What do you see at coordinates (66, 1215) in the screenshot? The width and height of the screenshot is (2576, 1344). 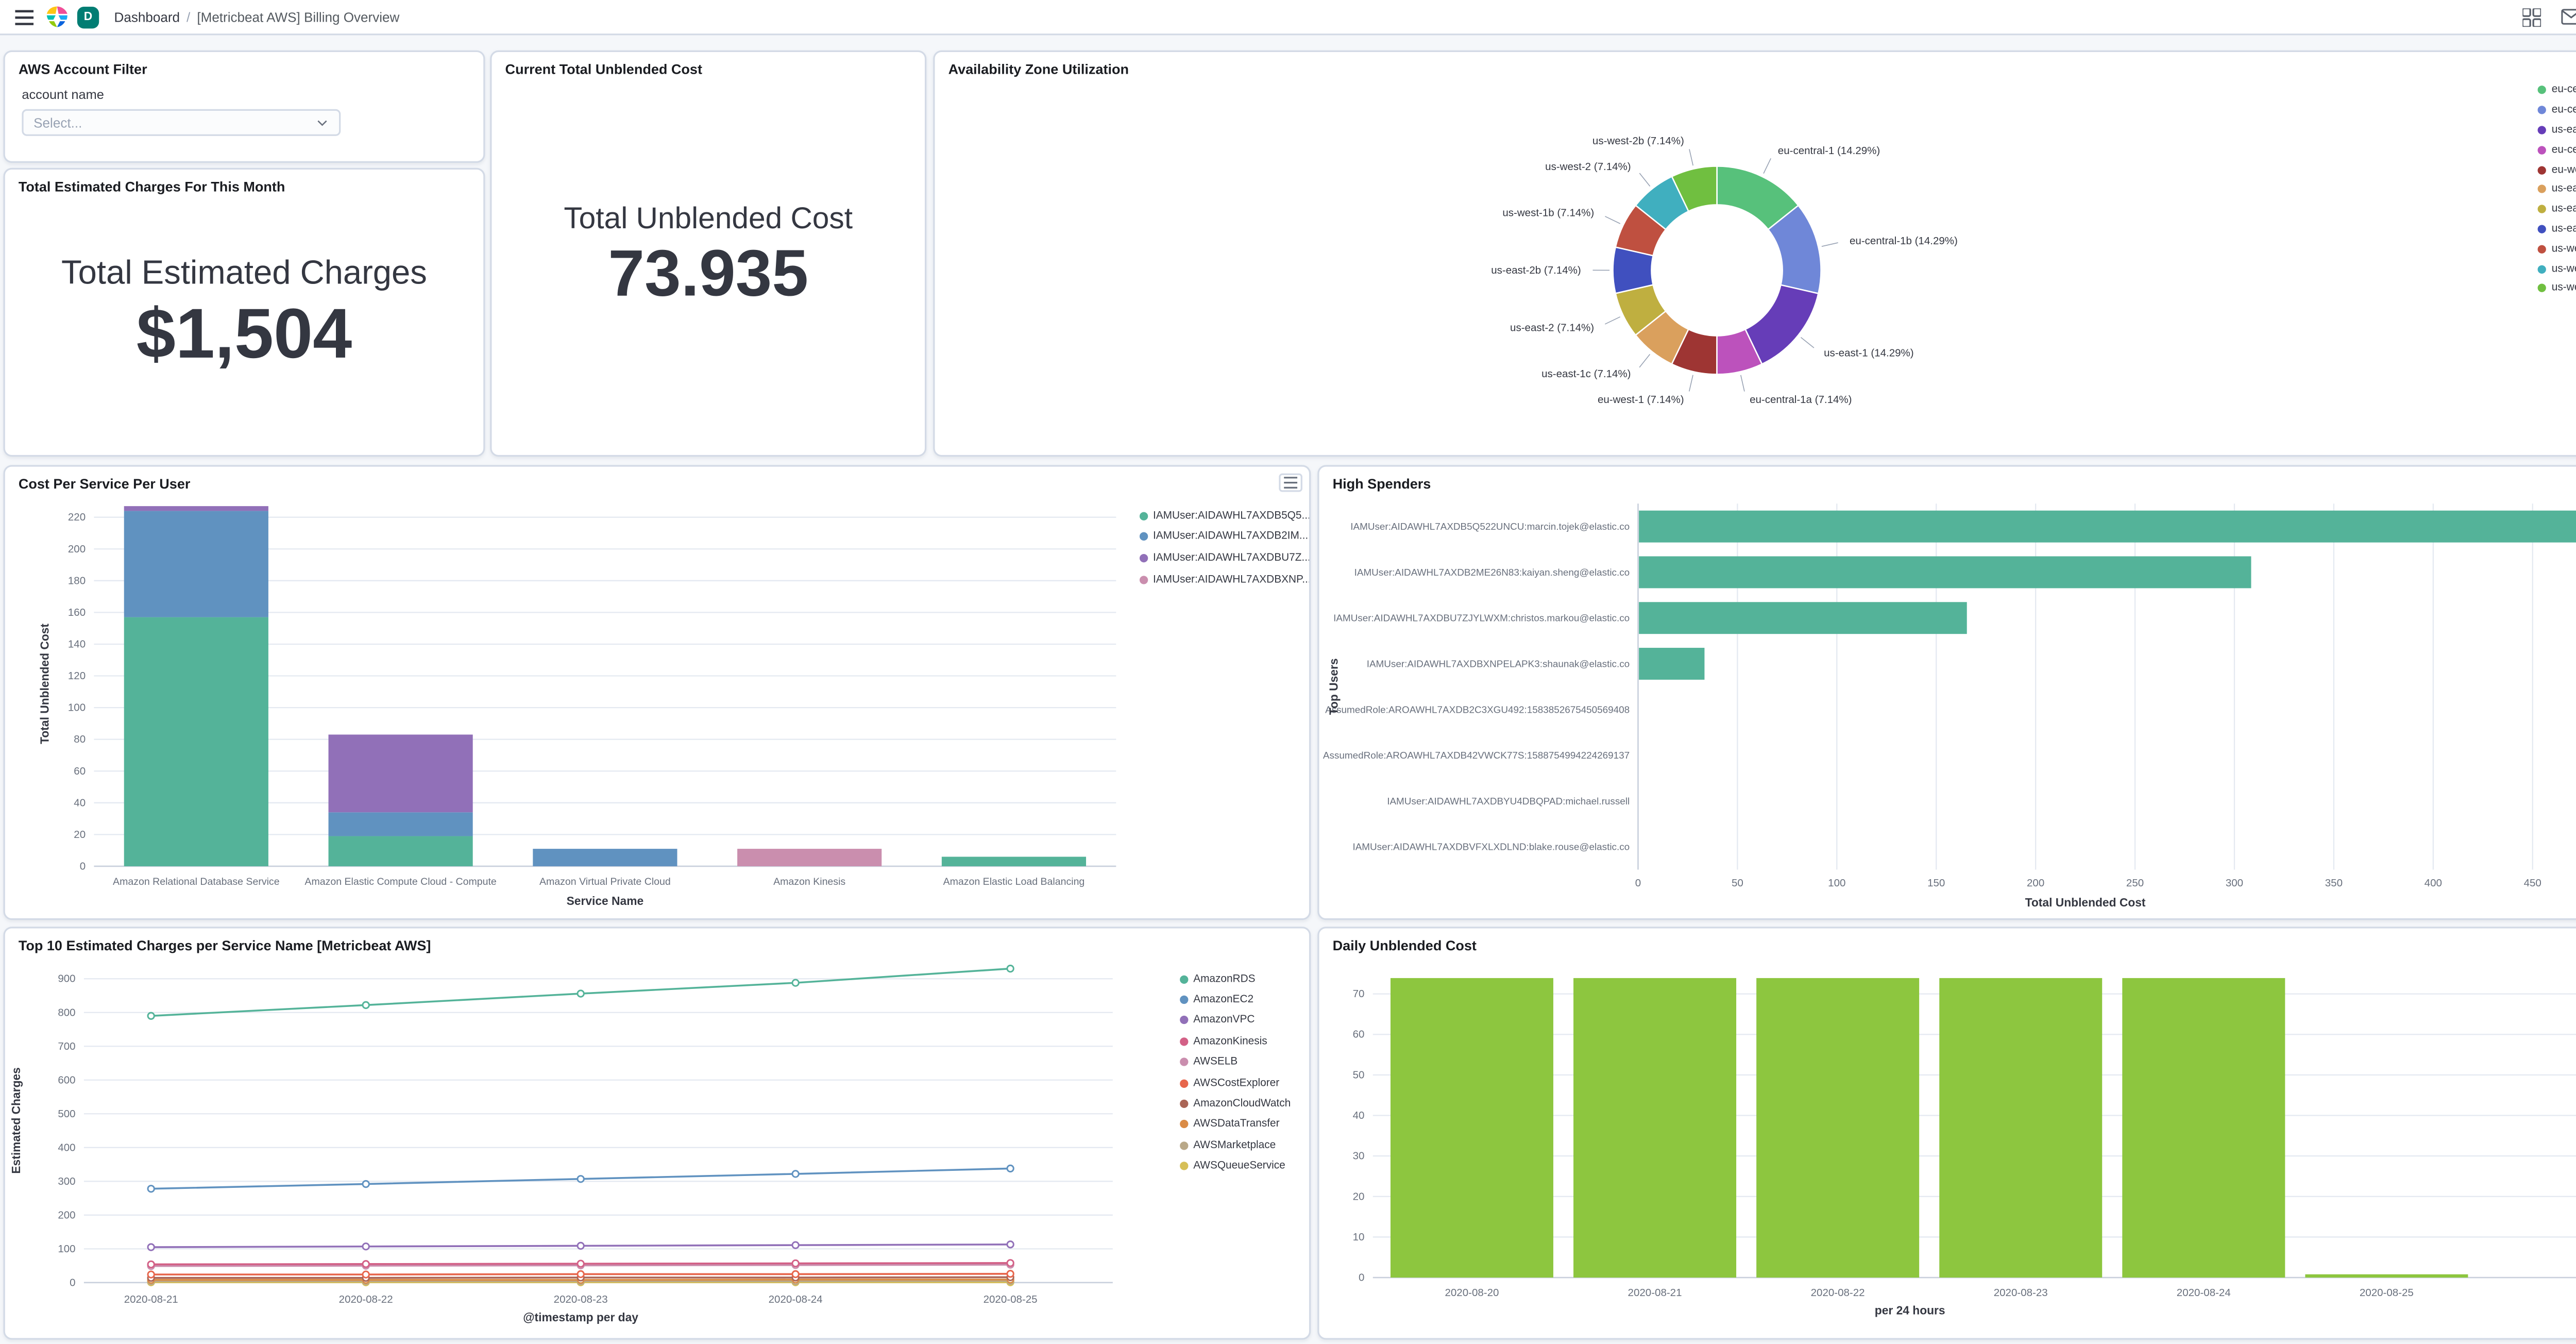 I see `svg-text: 200` at bounding box center [66, 1215].